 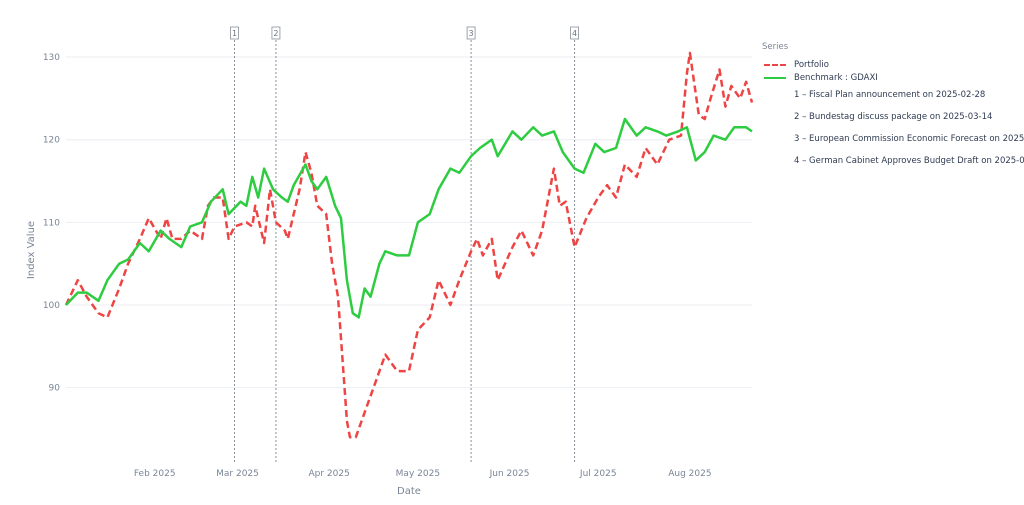 I want to click on legend-item-benchmark: Benchmark : GDAXI, so click(x=891, y=77).